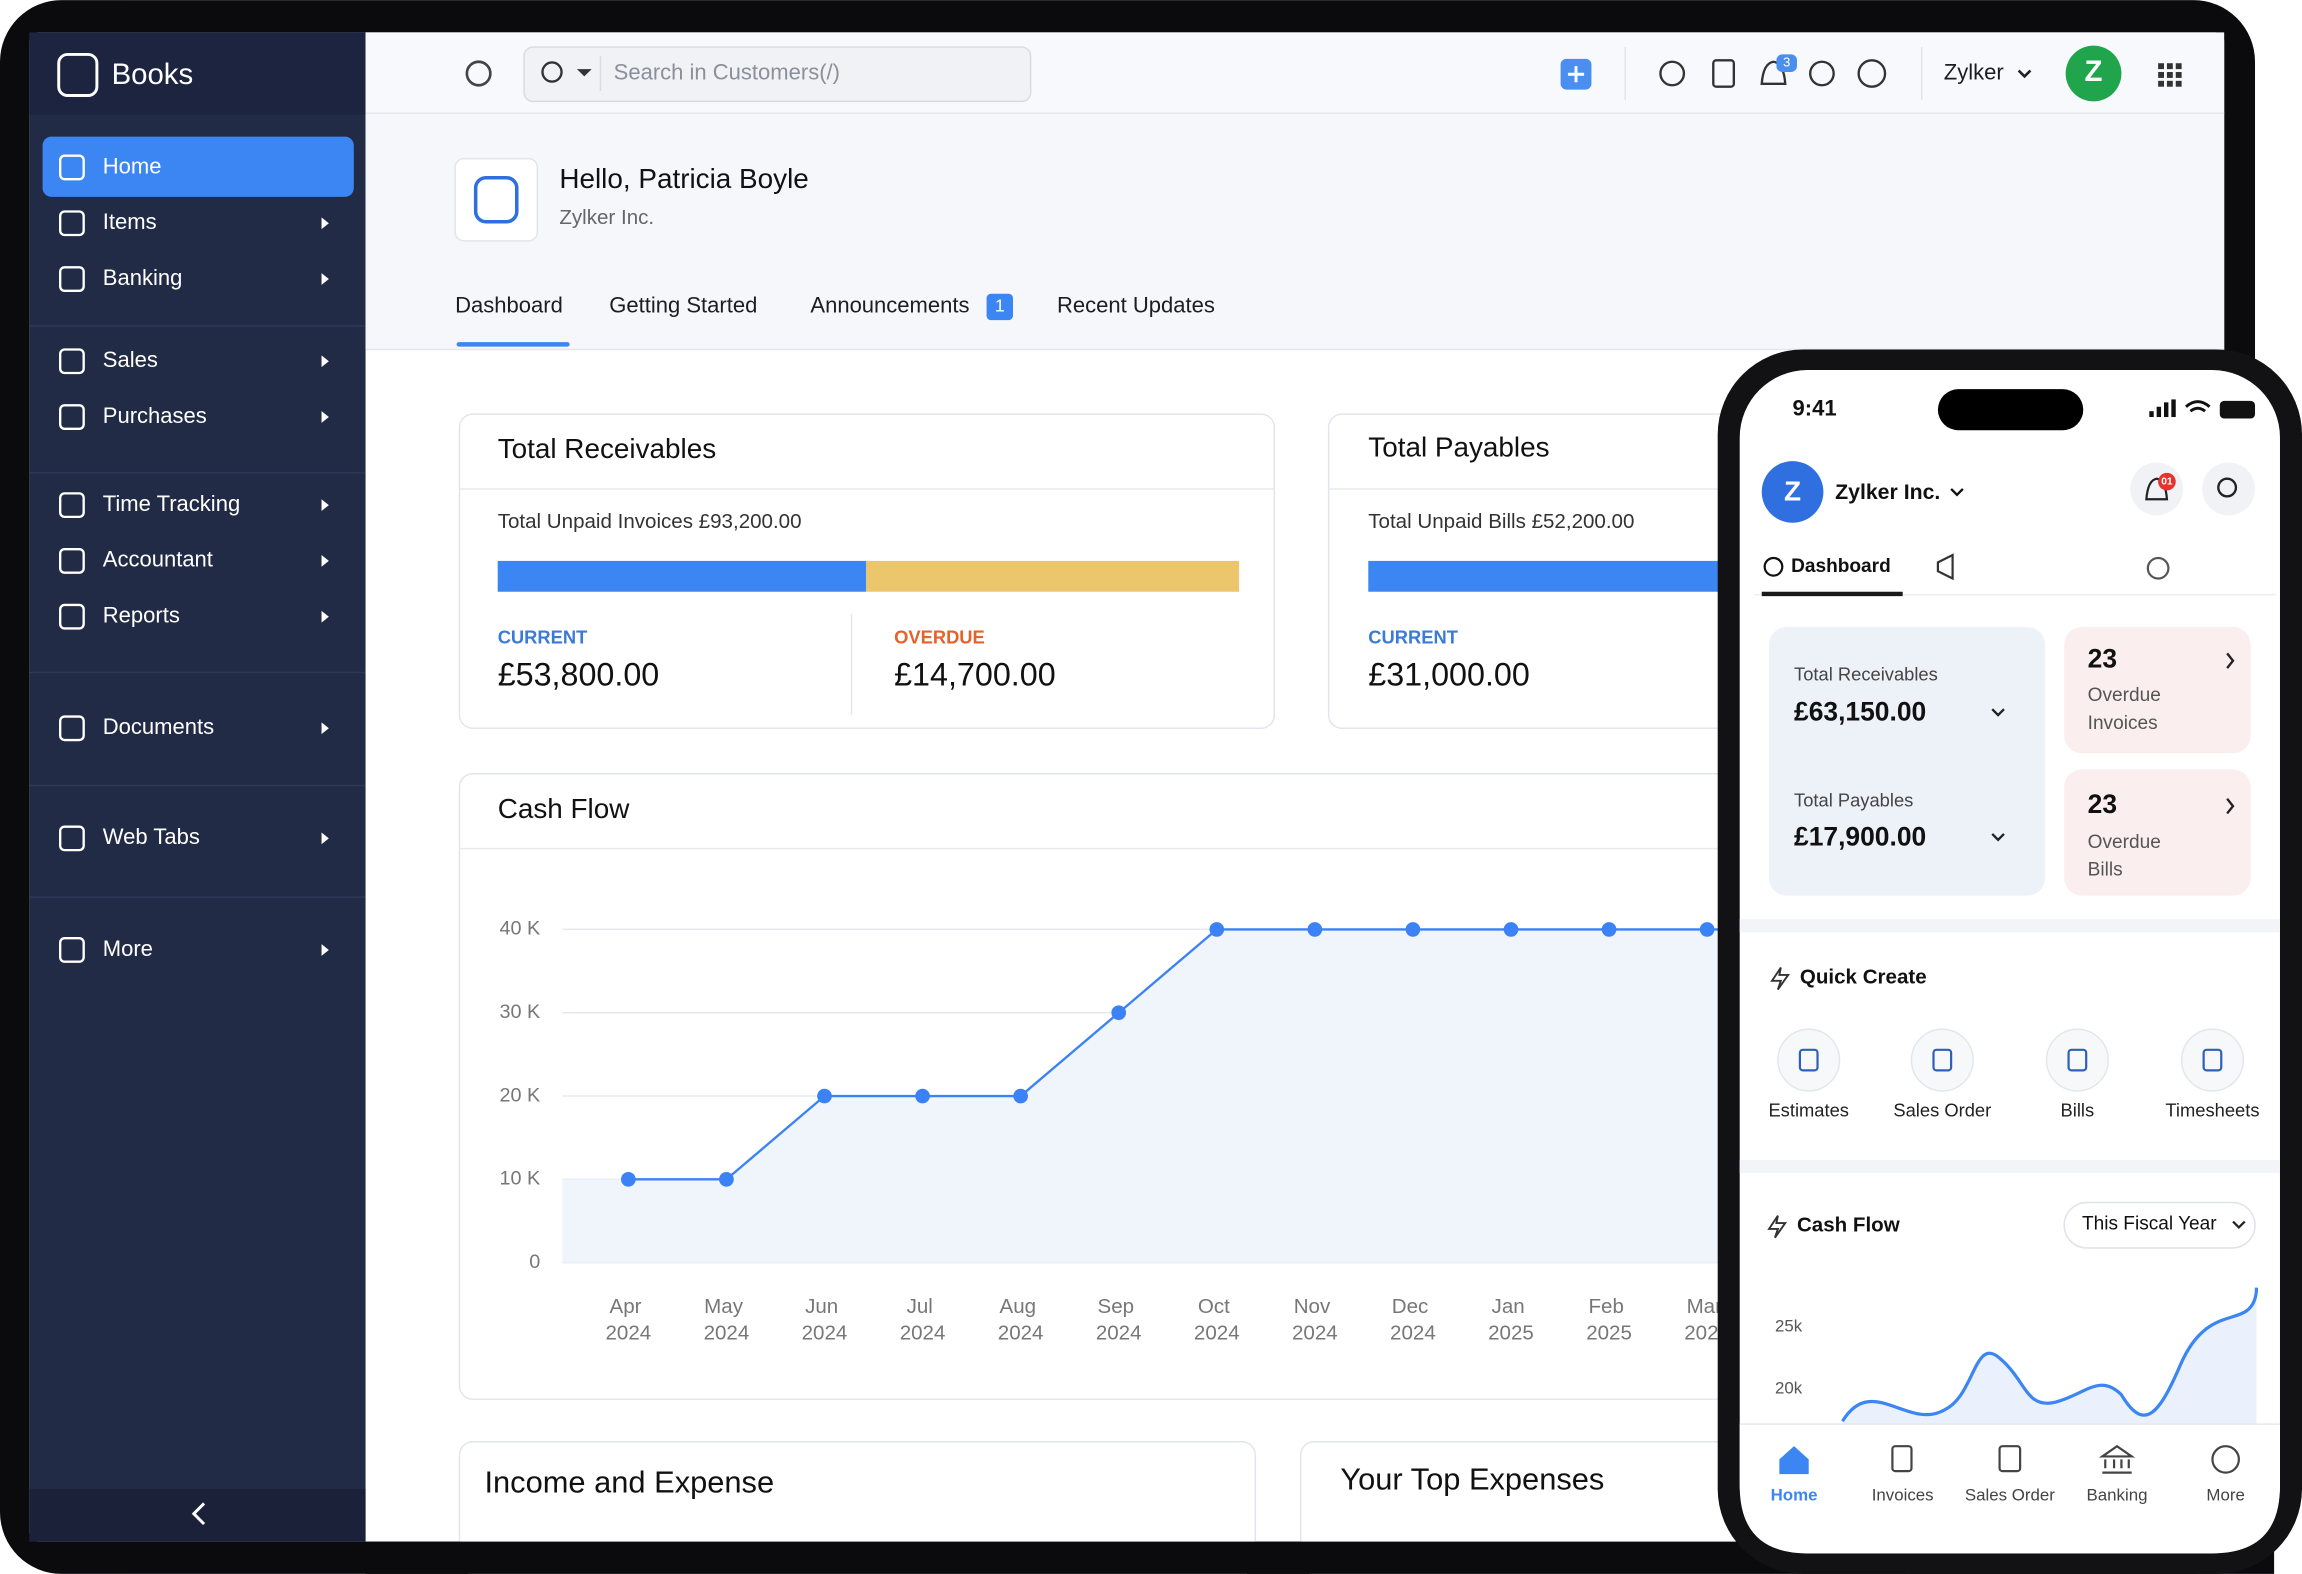 This screenshot has height=1574, width=2302. Describe the element at coordinates (628, 1320) in the screenshot. I see `x-tick-label: Apr 2024` at that location.